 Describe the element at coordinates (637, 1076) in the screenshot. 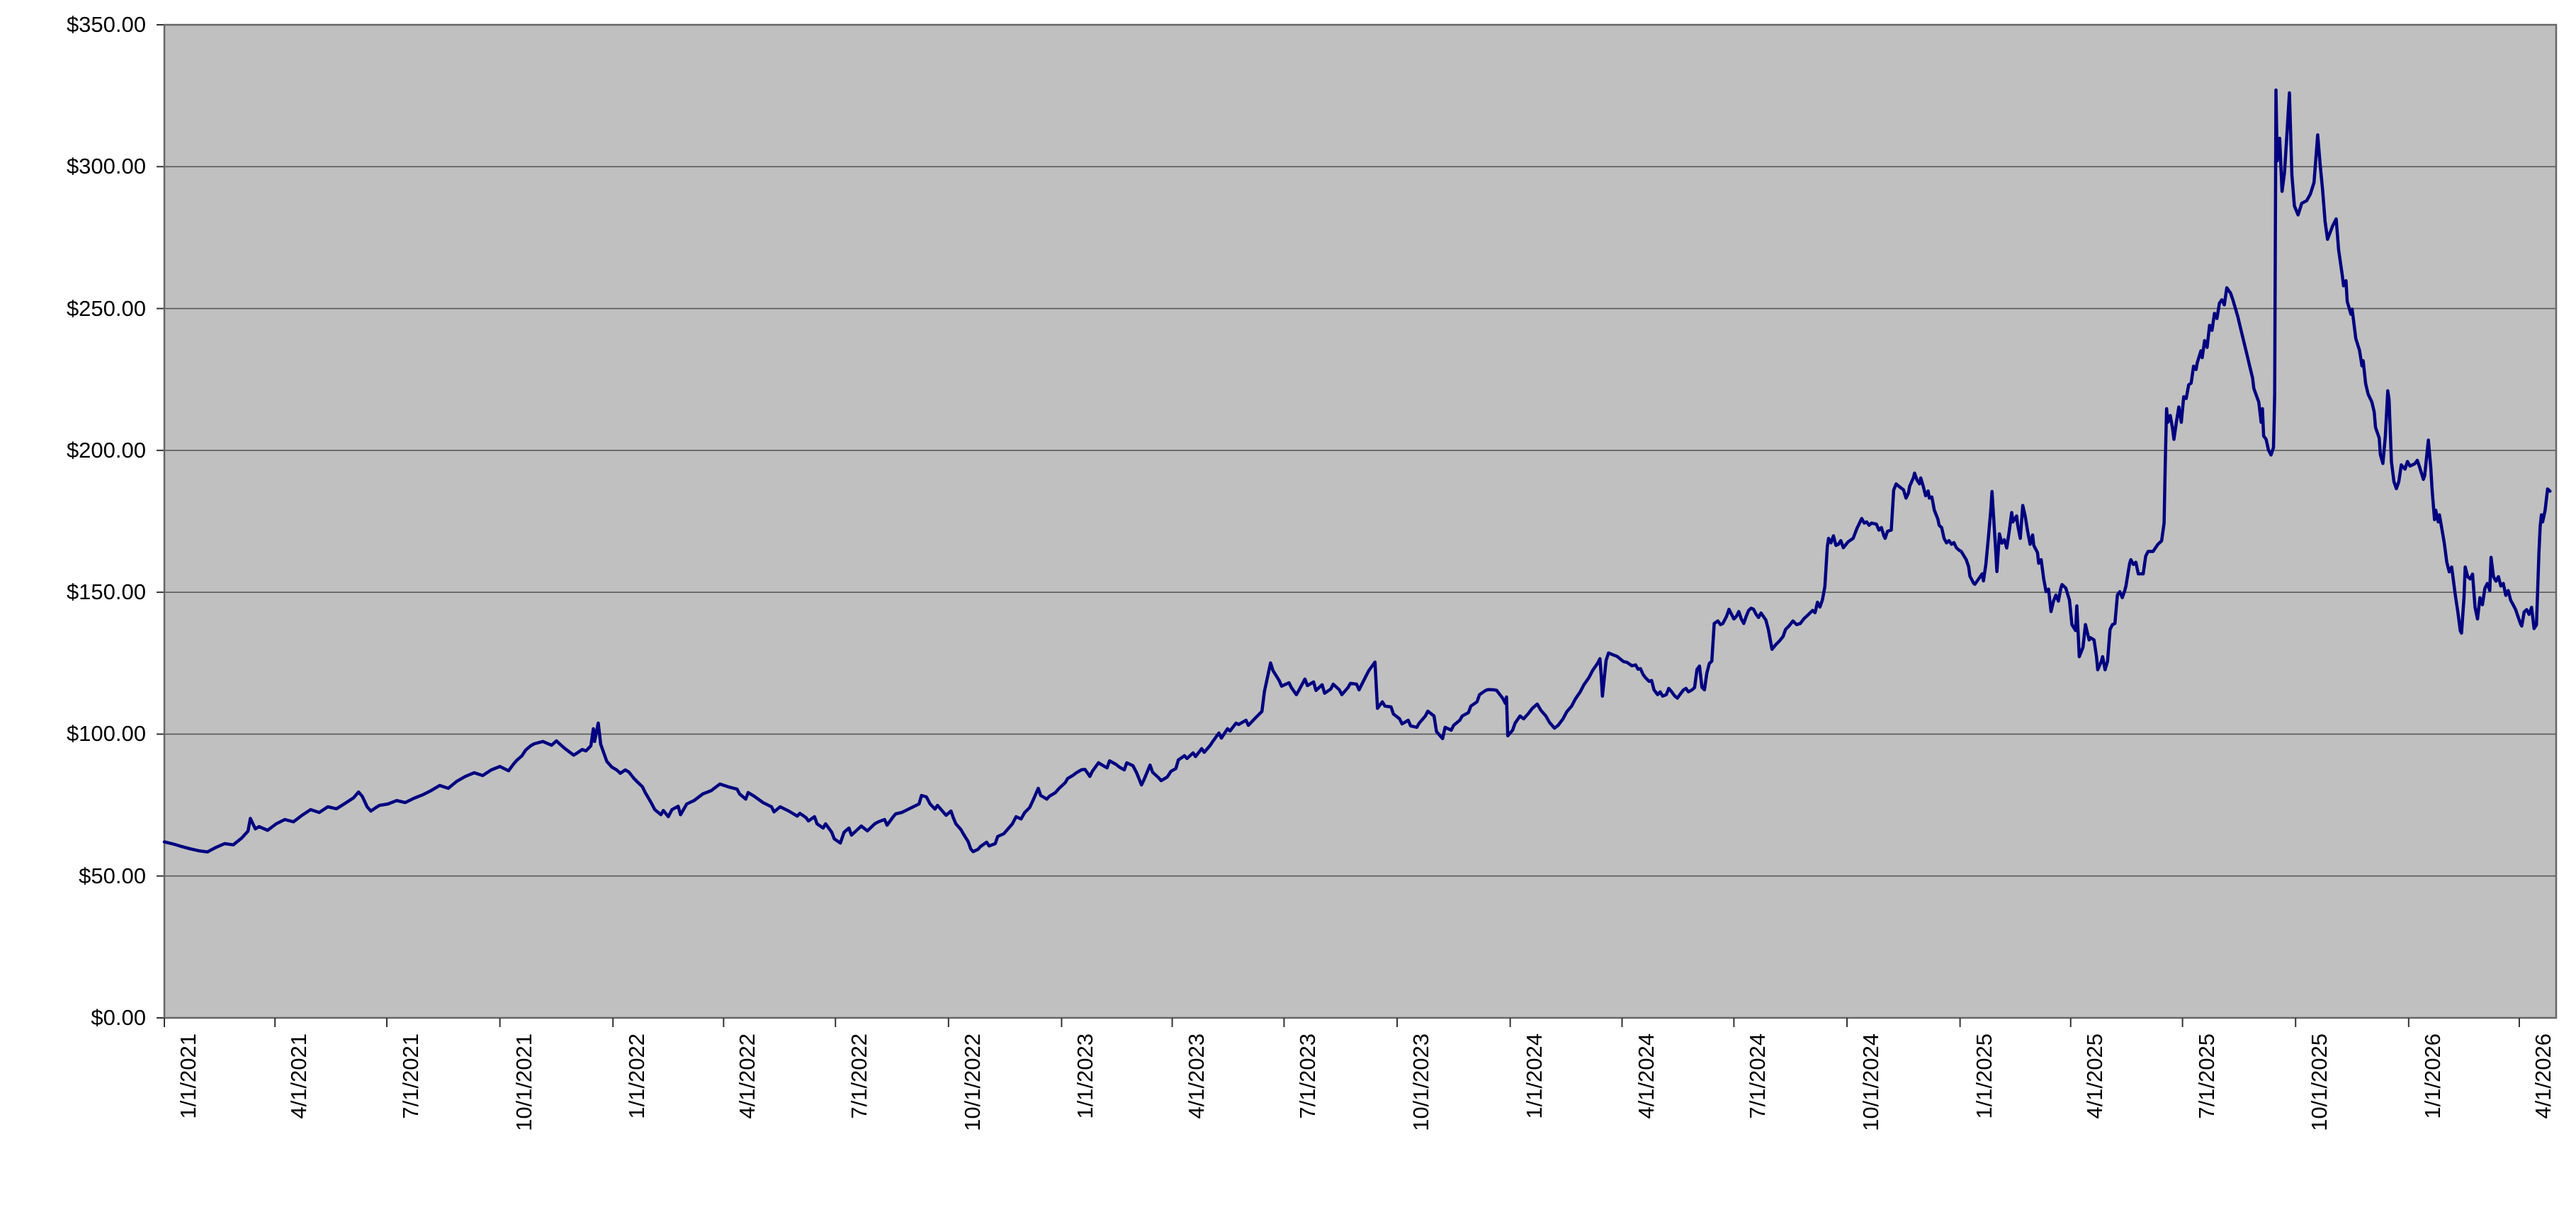

I see `x-tick-label: 1/1/2022` at that location.